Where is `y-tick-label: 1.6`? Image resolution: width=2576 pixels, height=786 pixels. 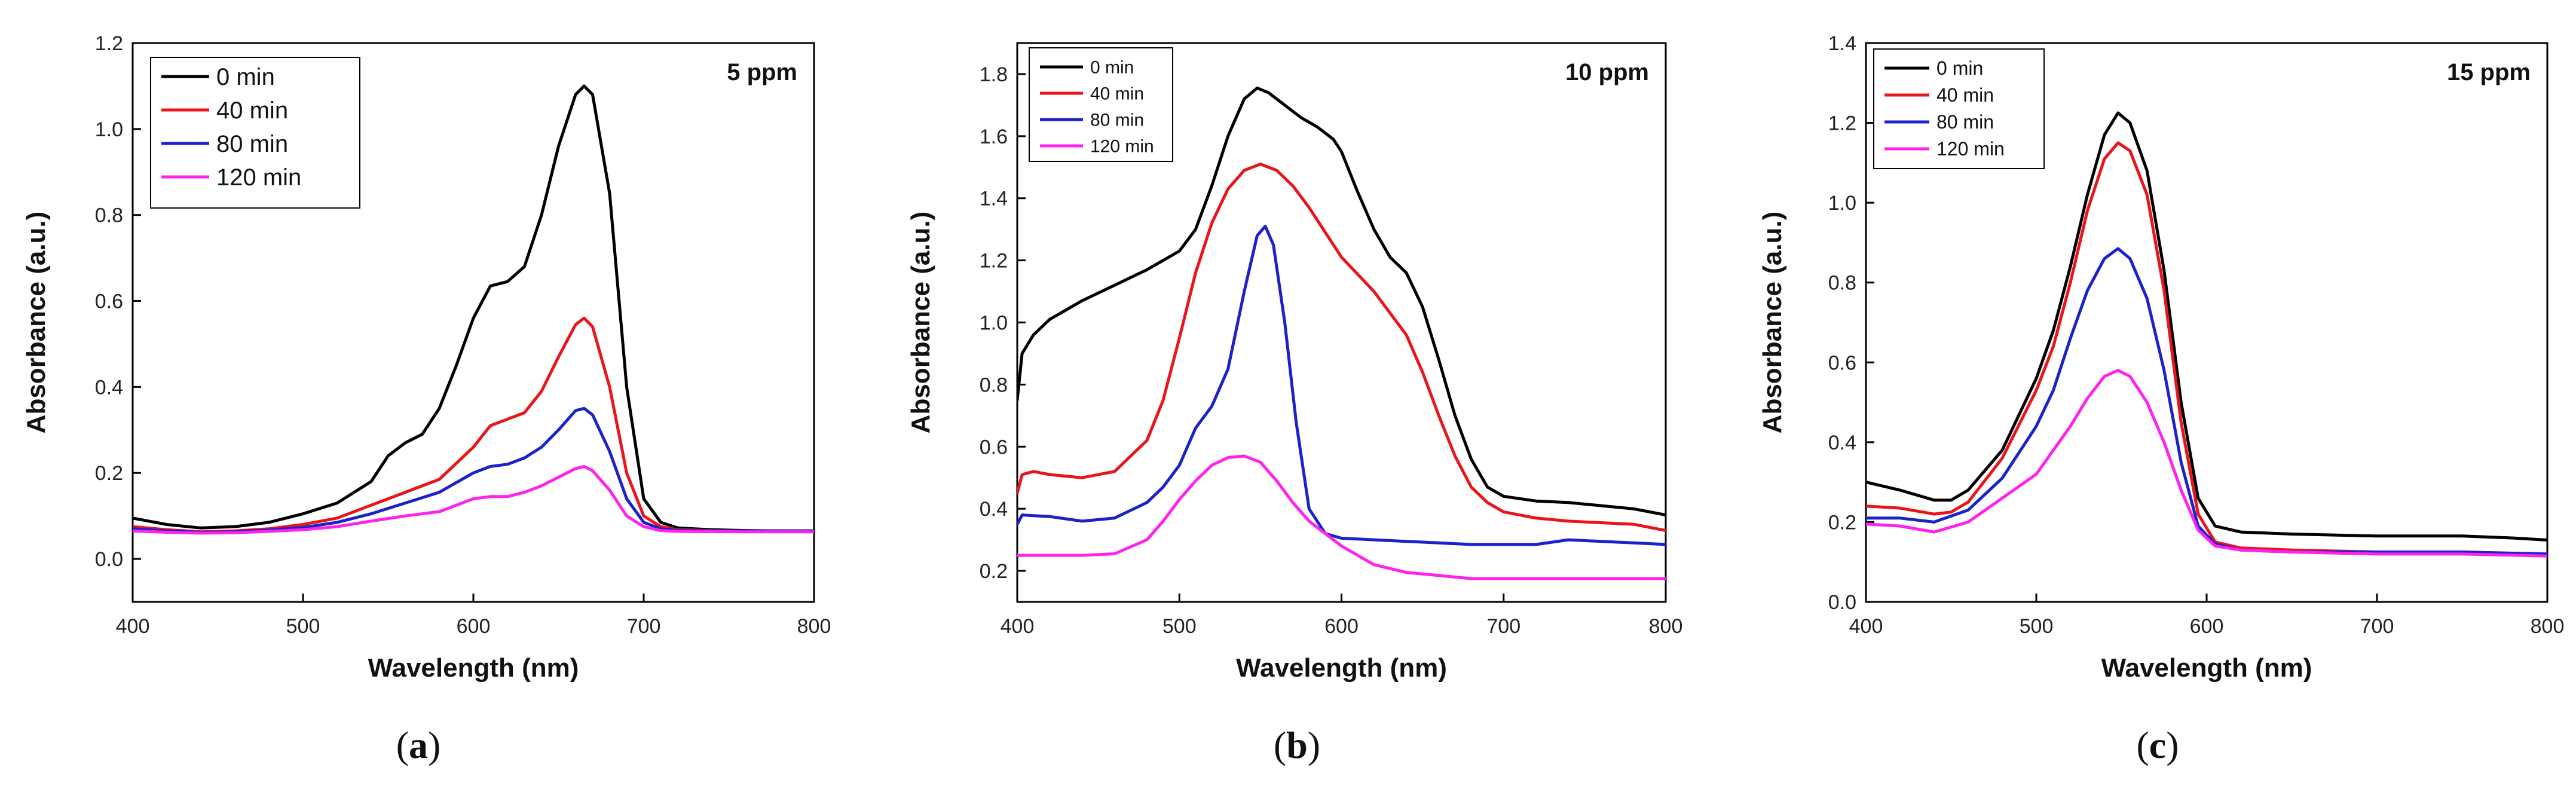
y-tick-label: 1.6 is located at coordinates (994, 137).